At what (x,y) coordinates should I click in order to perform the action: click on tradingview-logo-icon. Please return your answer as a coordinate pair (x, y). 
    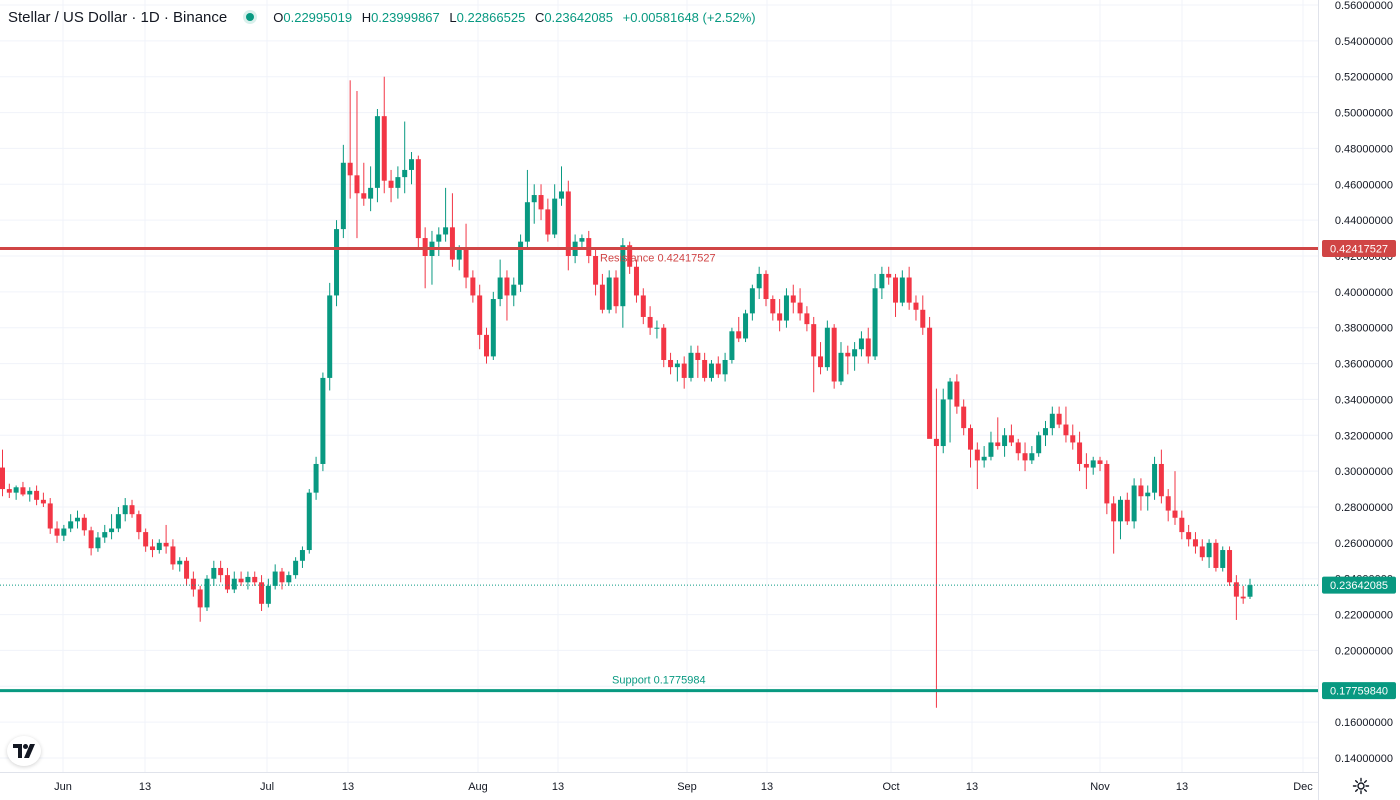
    Looking at the image, I should click on (24, 751).